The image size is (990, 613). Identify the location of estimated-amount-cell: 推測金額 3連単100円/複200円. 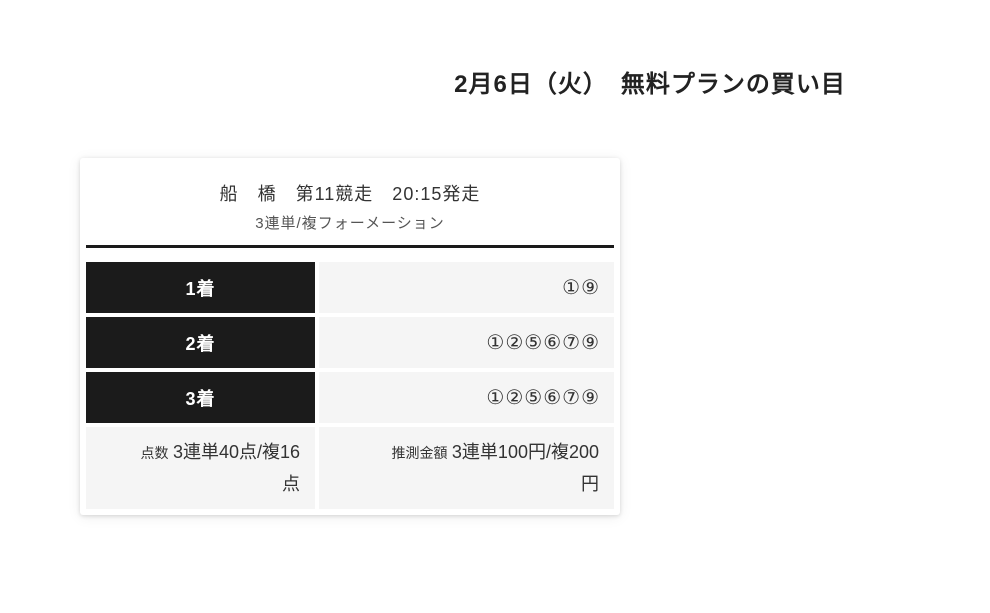
(466, 468).